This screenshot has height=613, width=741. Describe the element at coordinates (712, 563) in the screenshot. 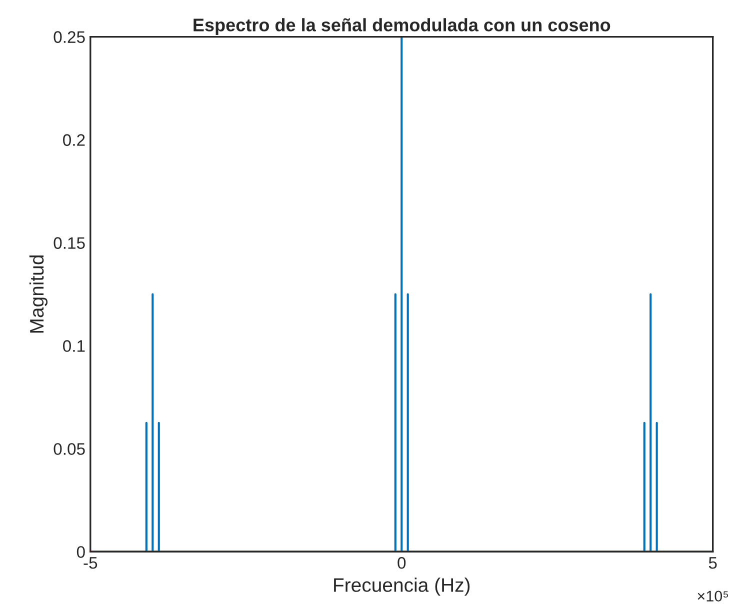

I see `x-tick-label: 5` at that location.